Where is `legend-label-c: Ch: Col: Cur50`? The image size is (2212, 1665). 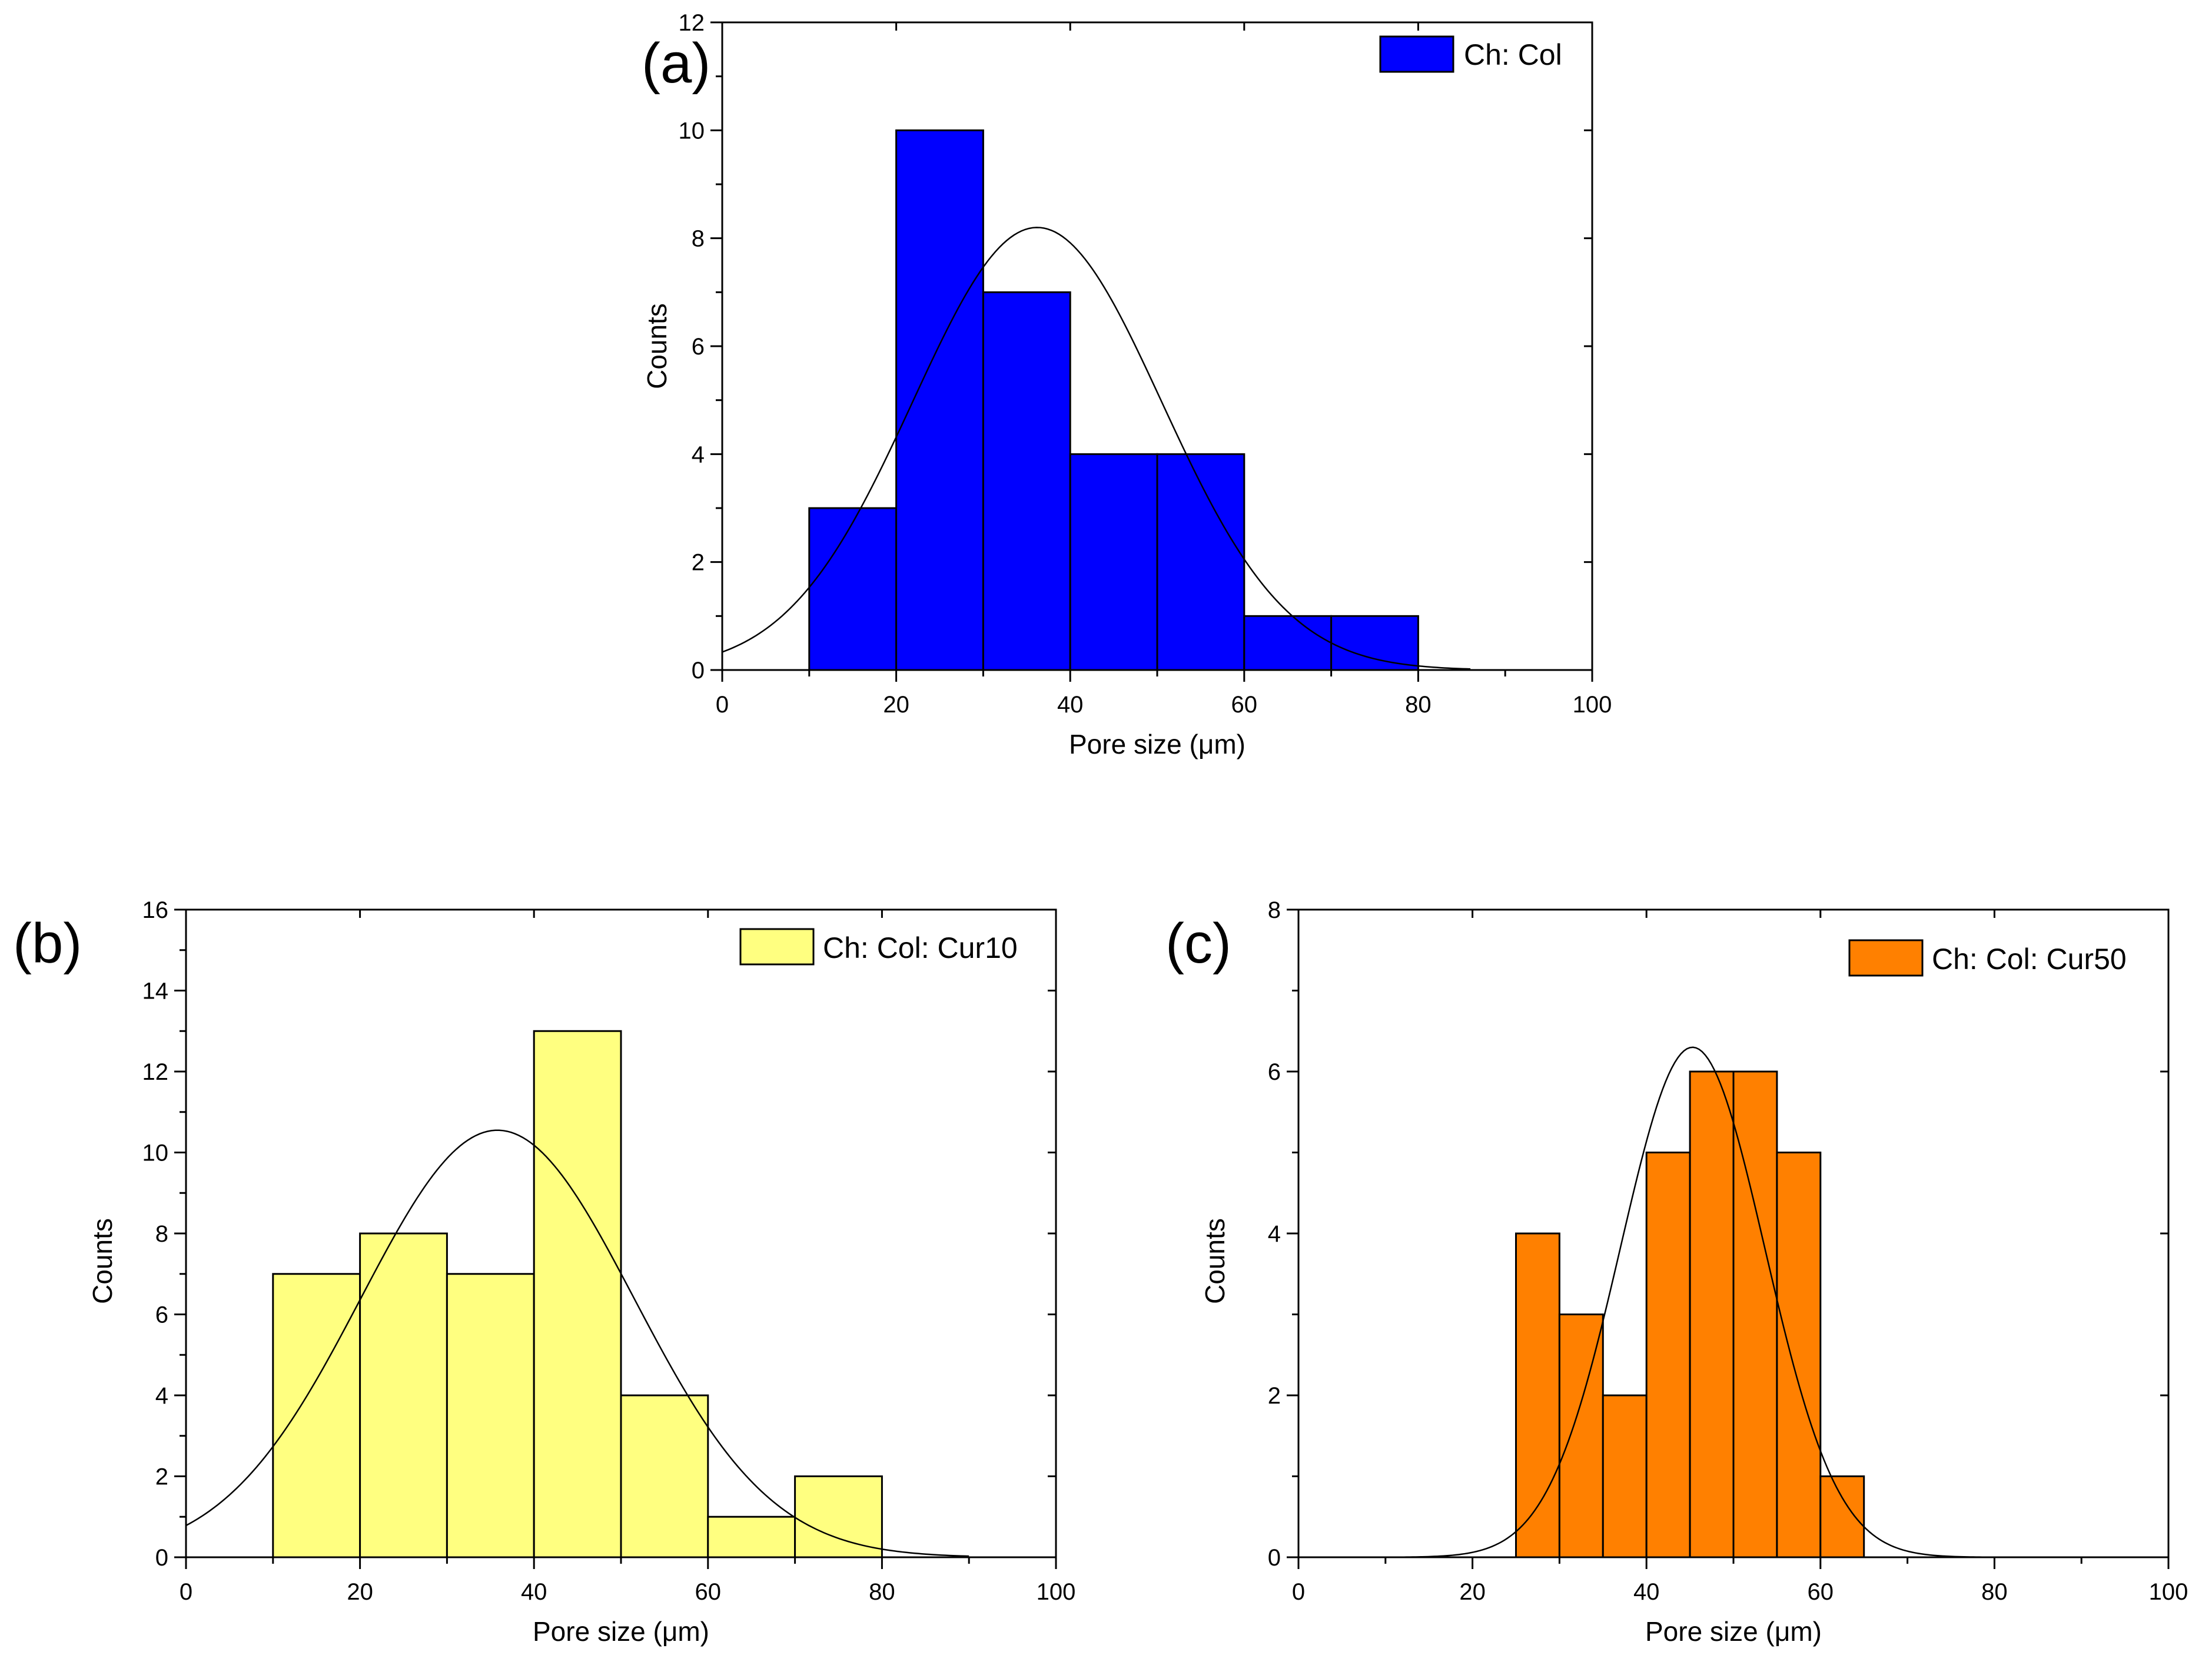
legend-label-c: Ch: Col: Cur50 is located at coordinates (2029, 959).